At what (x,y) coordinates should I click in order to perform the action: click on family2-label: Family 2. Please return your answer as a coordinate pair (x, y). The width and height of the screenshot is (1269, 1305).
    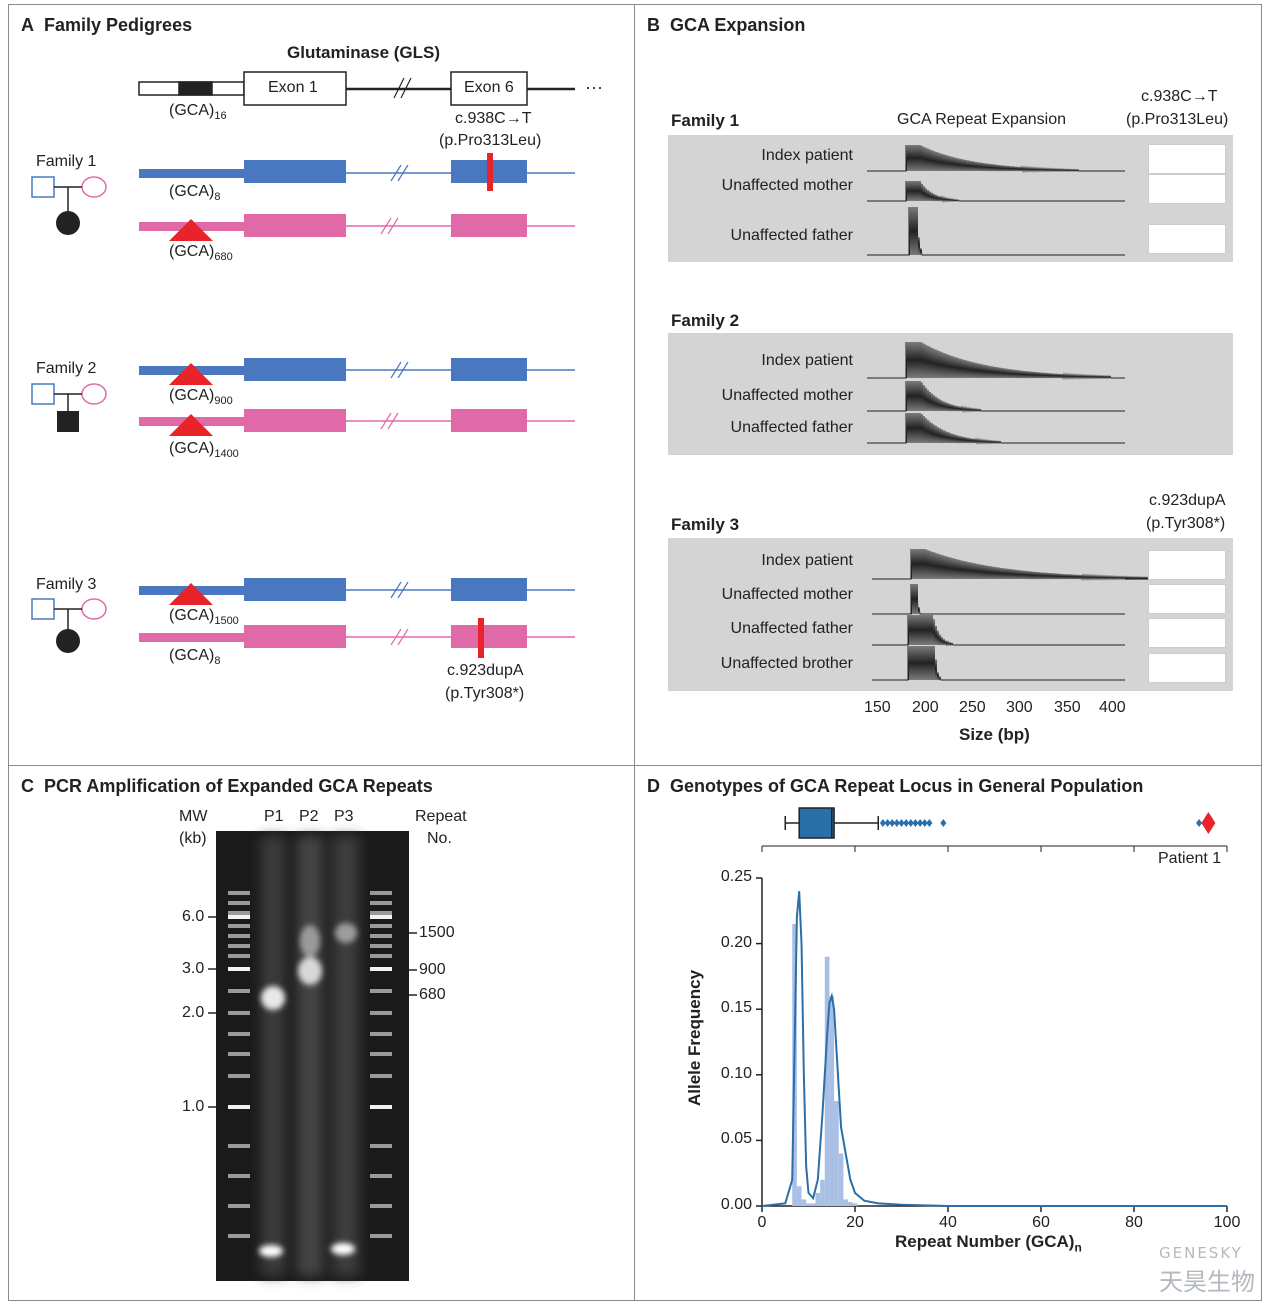
    Looking at the image, I should click on (66, 368).